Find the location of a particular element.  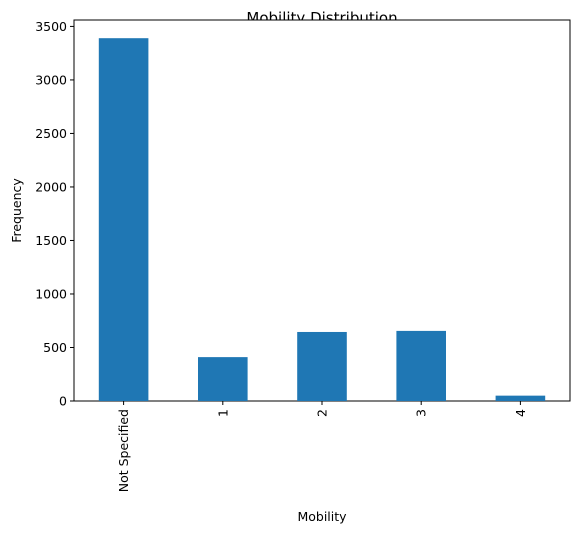

x-tick-label-3: 3 is located at coordinates (421, 413).